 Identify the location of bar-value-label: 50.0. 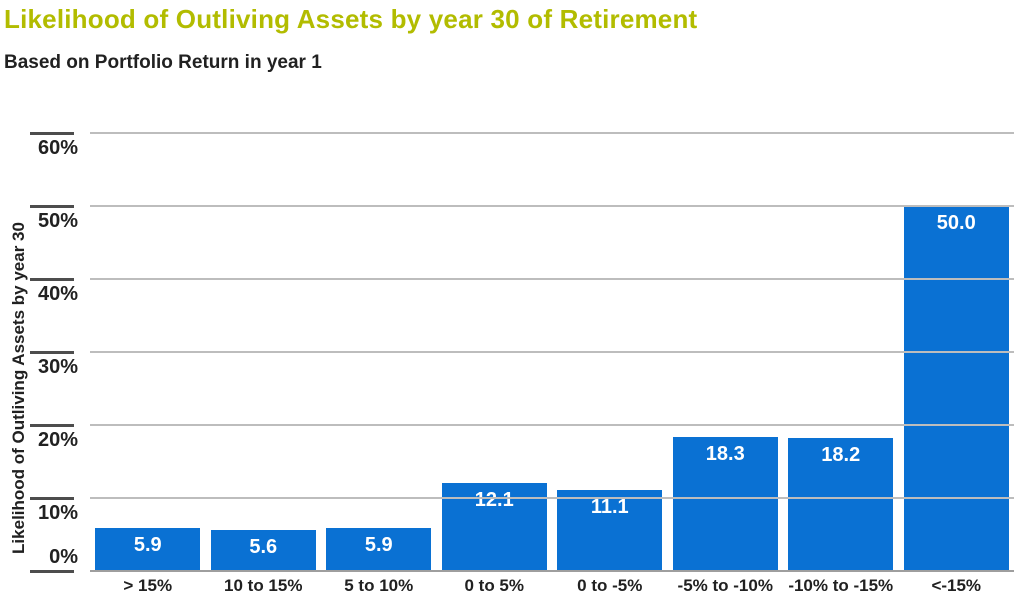
(956, 223).